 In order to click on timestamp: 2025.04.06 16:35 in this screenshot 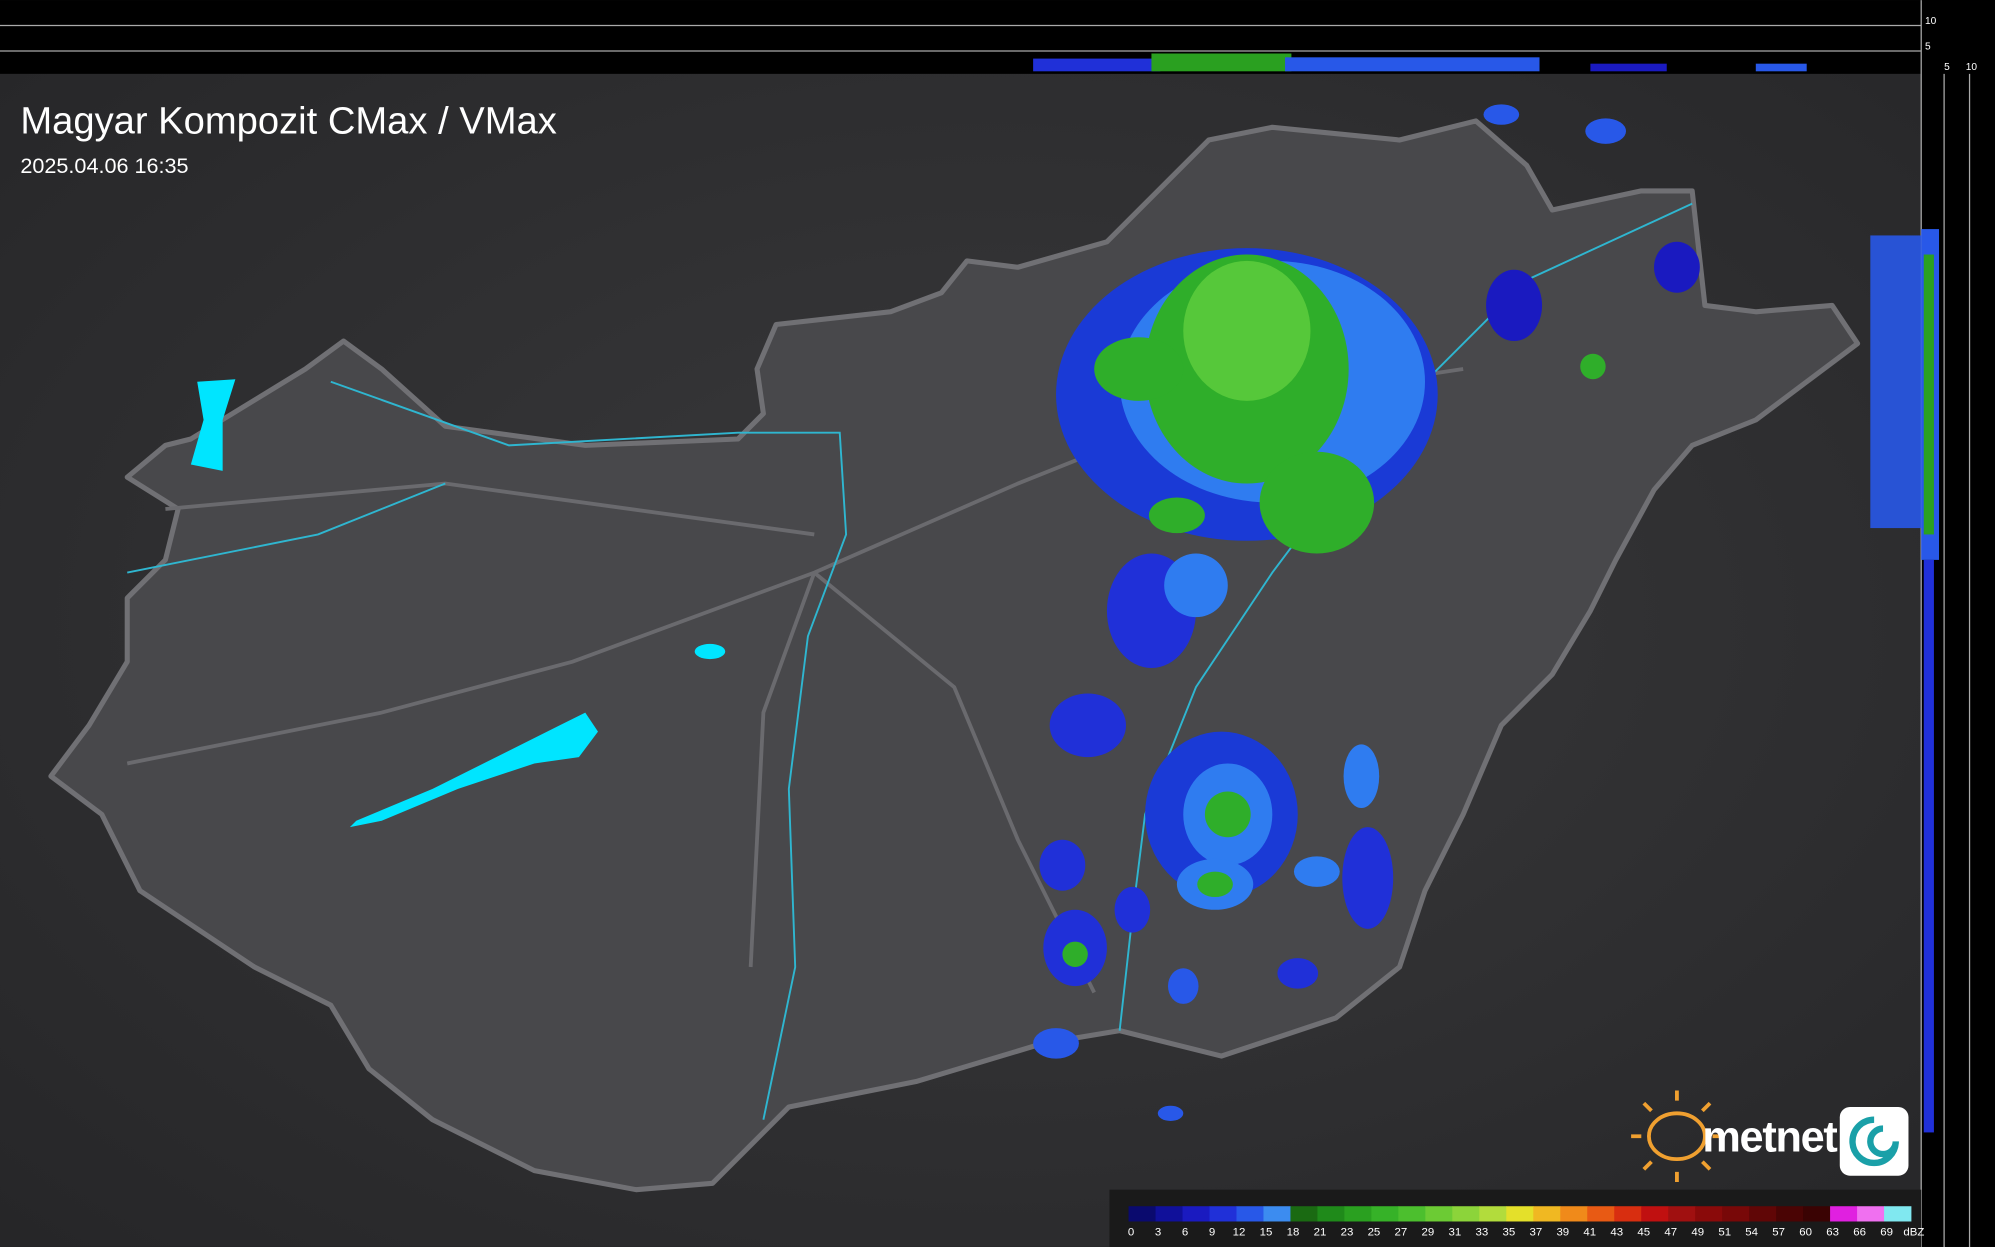, I will do `click(104, 165)`.